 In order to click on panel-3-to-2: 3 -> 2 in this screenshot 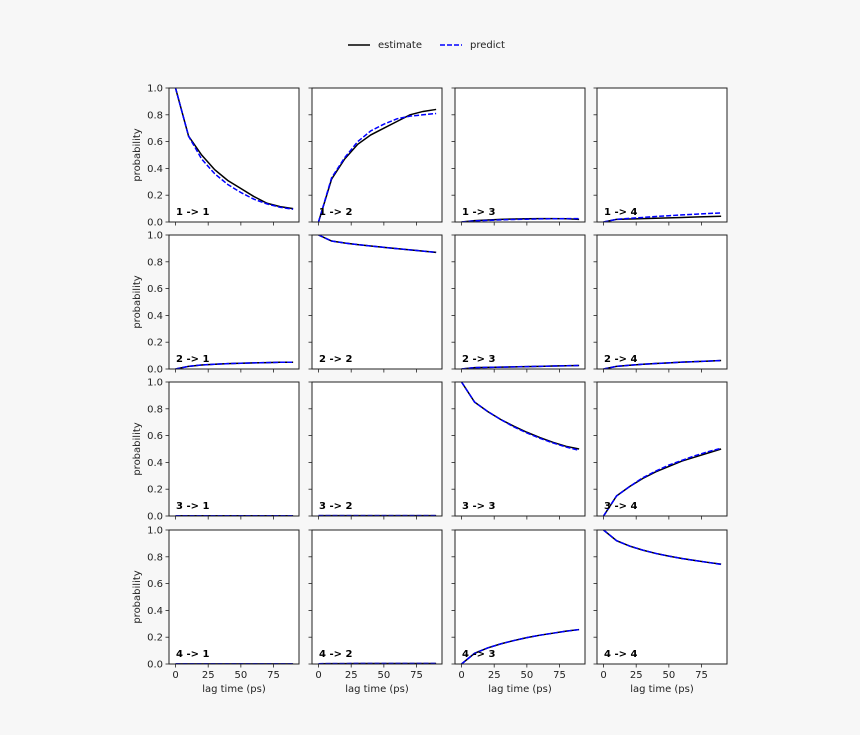, I will do `click(375, 450)`.